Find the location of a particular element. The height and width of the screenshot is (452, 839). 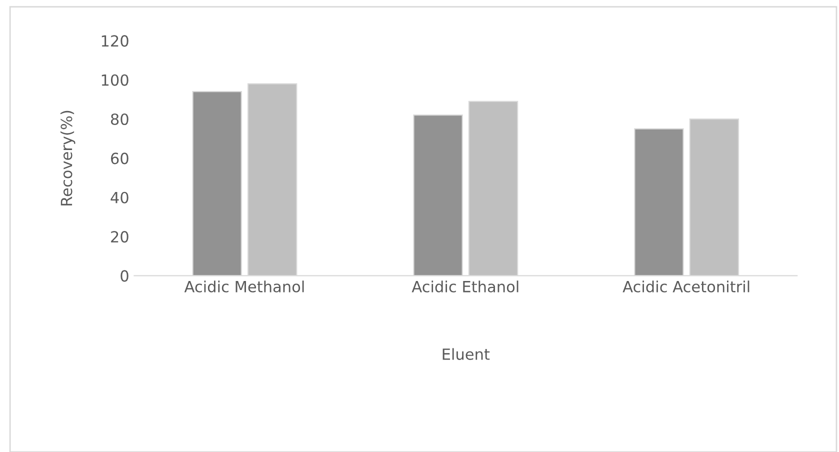

y-tick-label: 20 is located at coordinates (119, 237).